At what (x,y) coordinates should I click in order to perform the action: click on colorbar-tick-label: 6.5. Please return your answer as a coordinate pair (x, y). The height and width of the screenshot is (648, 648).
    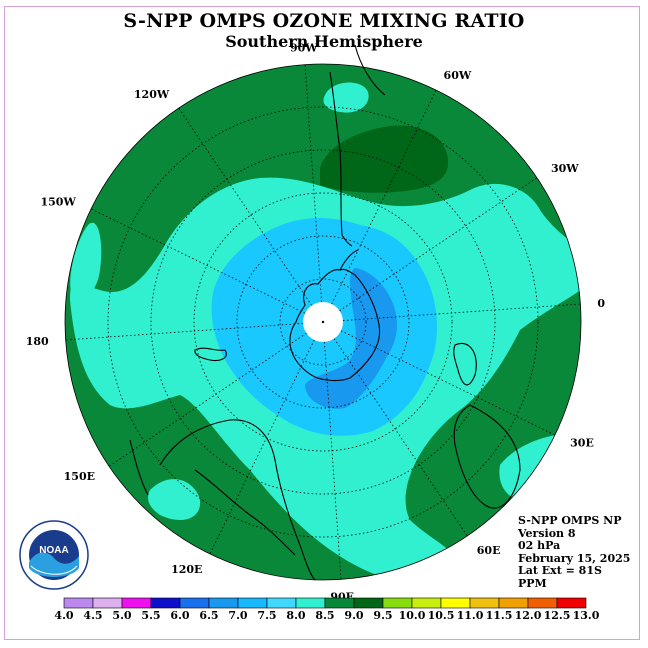
    Looking at the image, I should click on (208, 615).